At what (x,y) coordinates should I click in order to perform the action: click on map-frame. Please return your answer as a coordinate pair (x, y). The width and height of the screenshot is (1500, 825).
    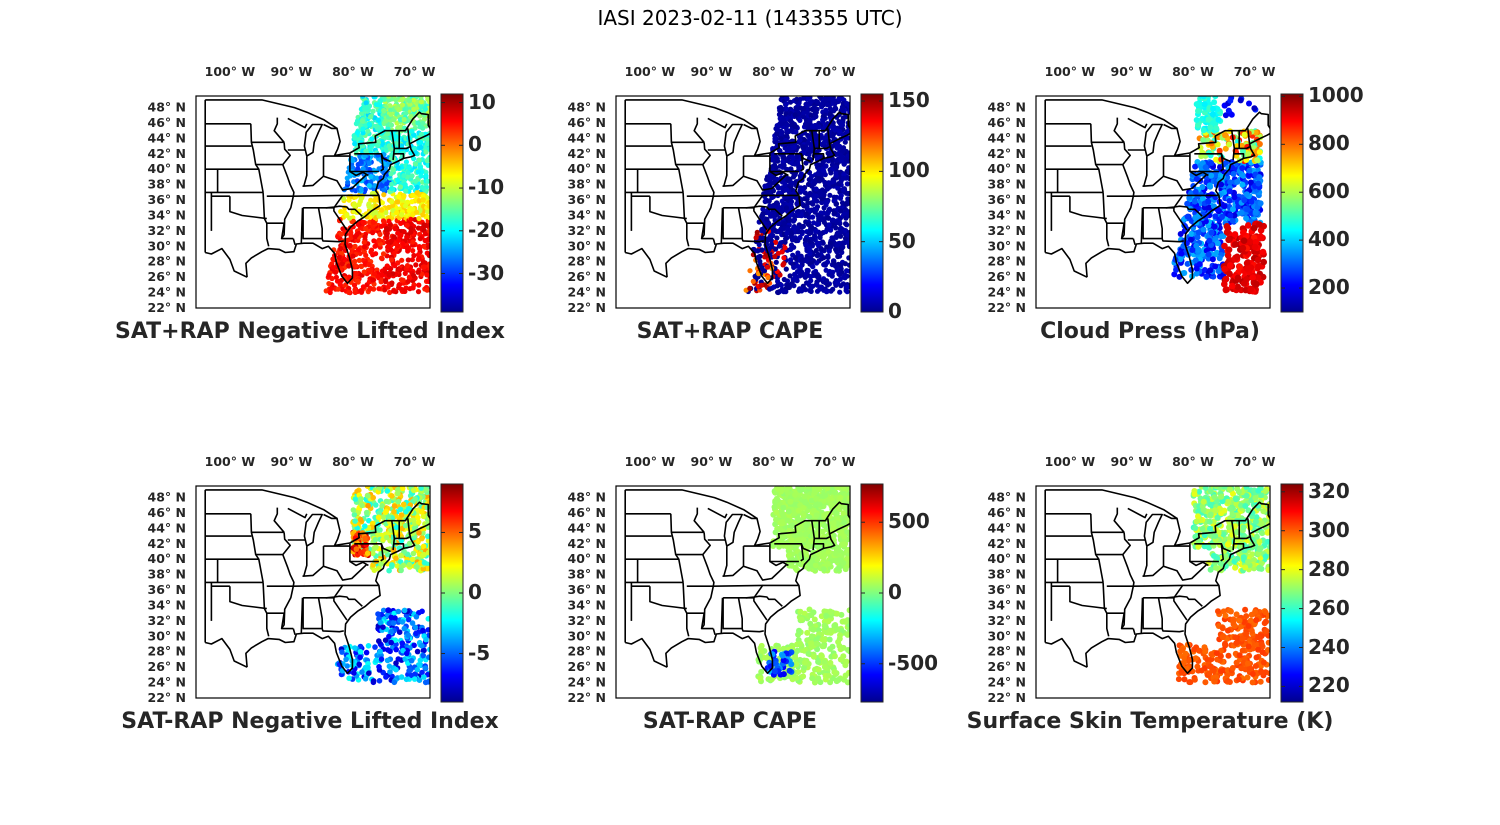
    Looking at the image, I should click on (733, 202).